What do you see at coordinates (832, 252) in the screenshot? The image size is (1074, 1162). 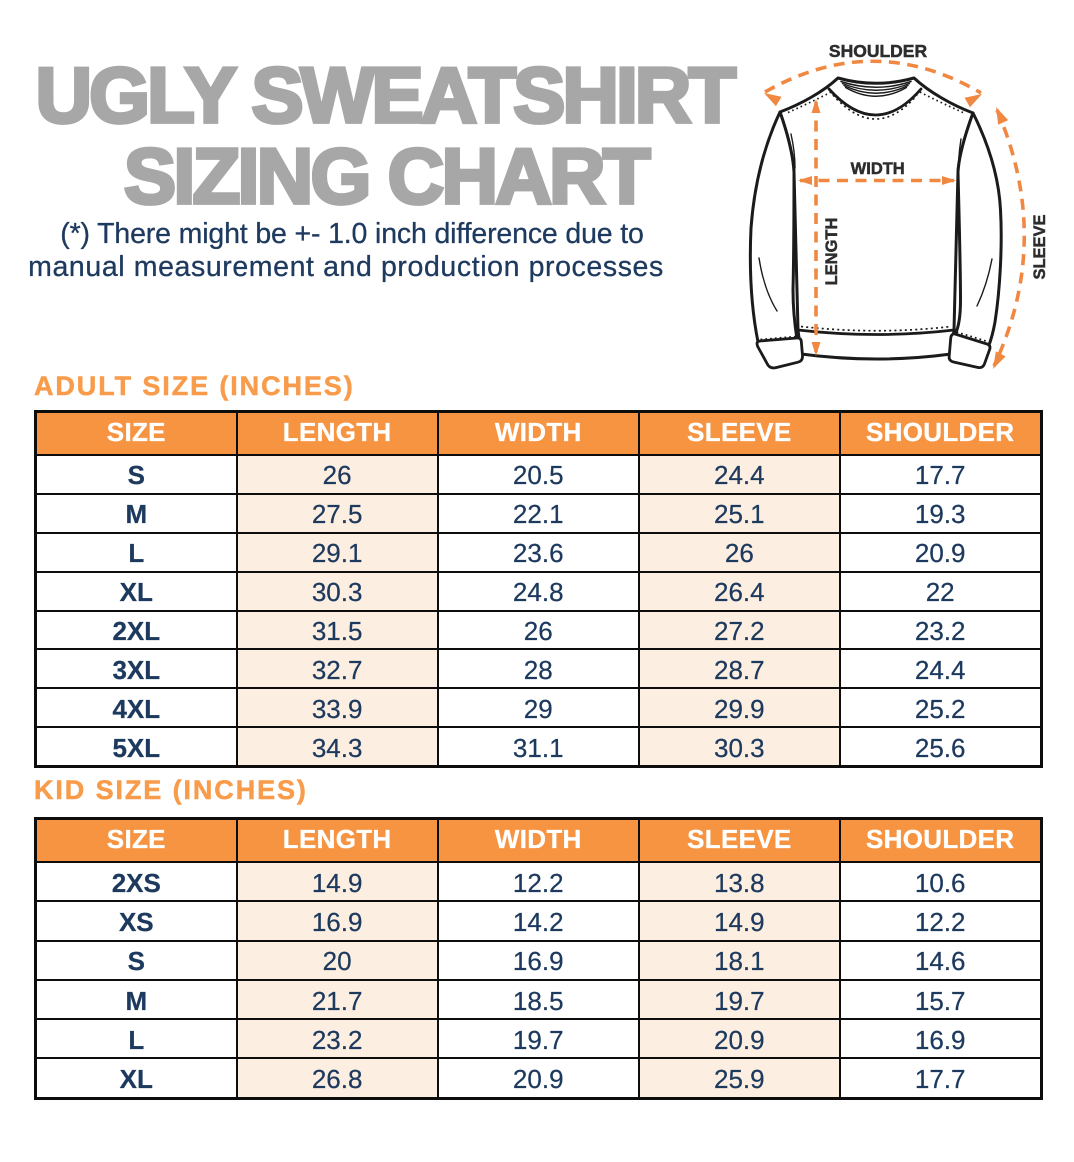 I see `svg-text: LENGTH` at bounding box center [832, 252].